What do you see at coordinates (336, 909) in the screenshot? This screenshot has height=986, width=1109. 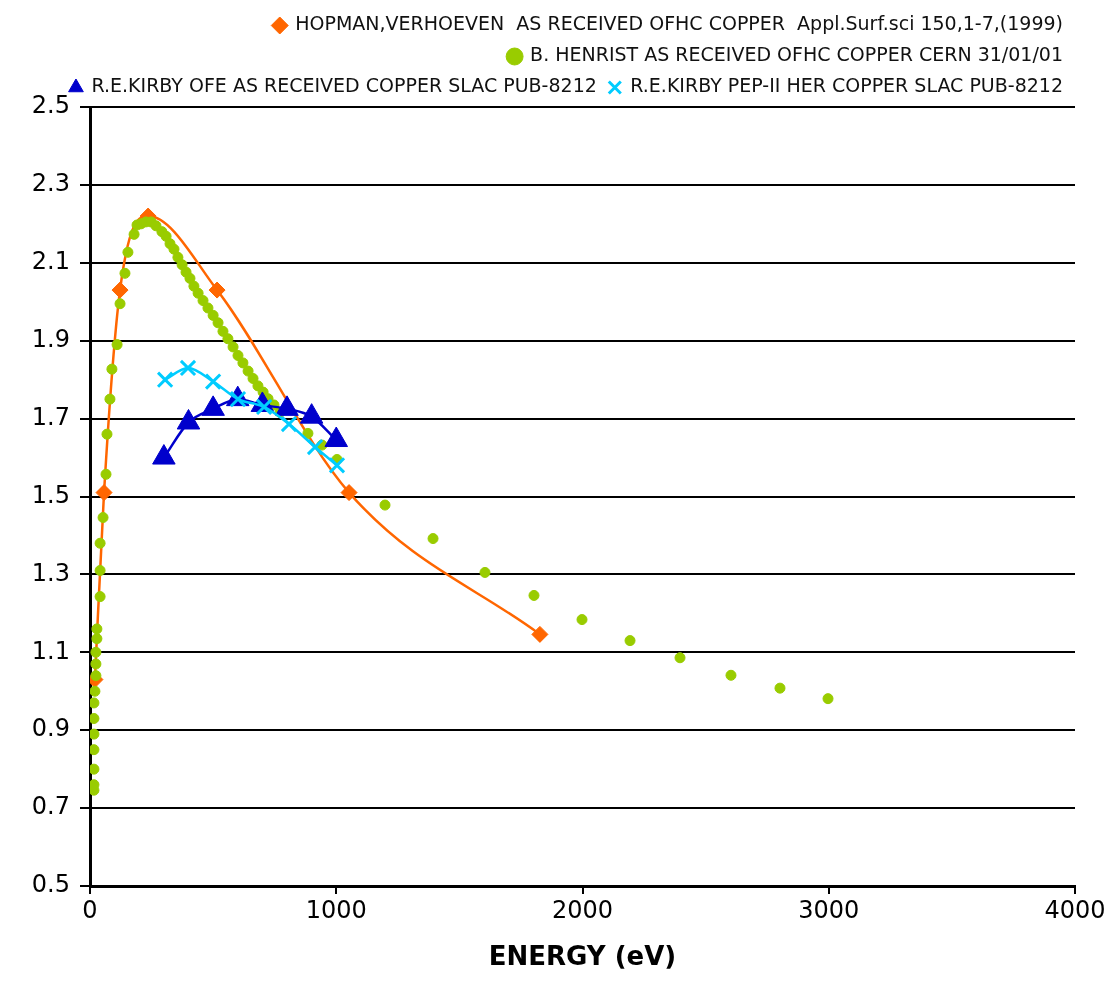 I see `x-tick-label: 1000` at bounding box center [336, 909].